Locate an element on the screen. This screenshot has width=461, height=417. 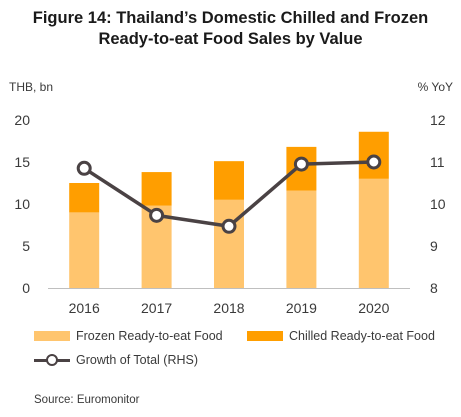
left-axis-tick-label: 20 is located at coordinates (22, 120).